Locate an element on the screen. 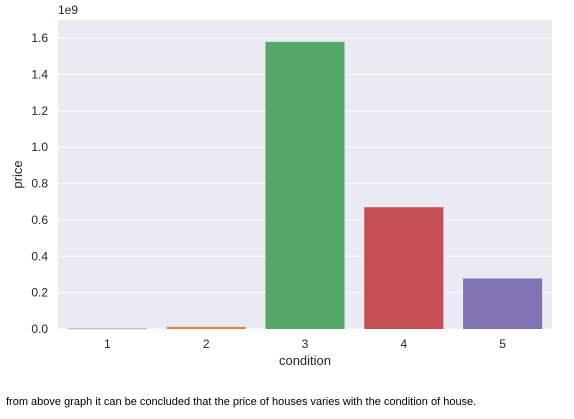 The image size is (574, 419). x-axis-label: condition is located at coordinates (305, 360).